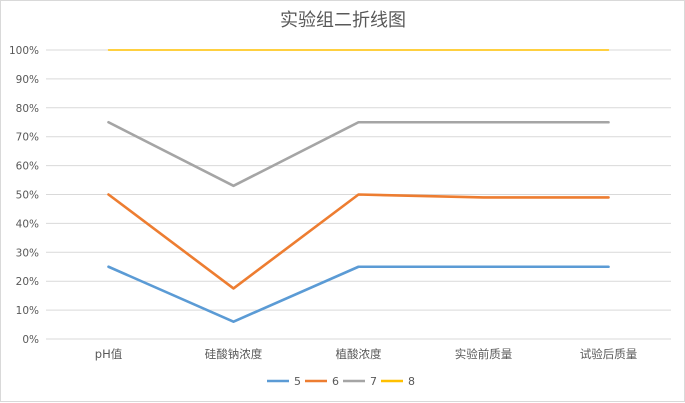  Describe the element at coordinates (341, 381) in the screenshot. I see `legend: 5 6 7 8` at that location.